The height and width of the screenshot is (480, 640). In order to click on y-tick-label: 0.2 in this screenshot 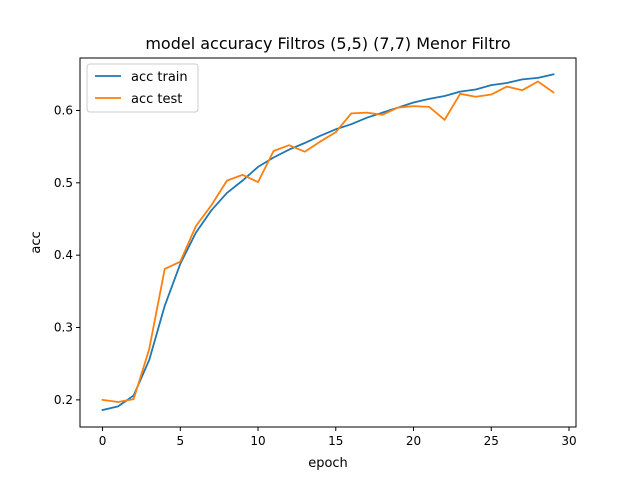, I will do `click(63, 400)`.